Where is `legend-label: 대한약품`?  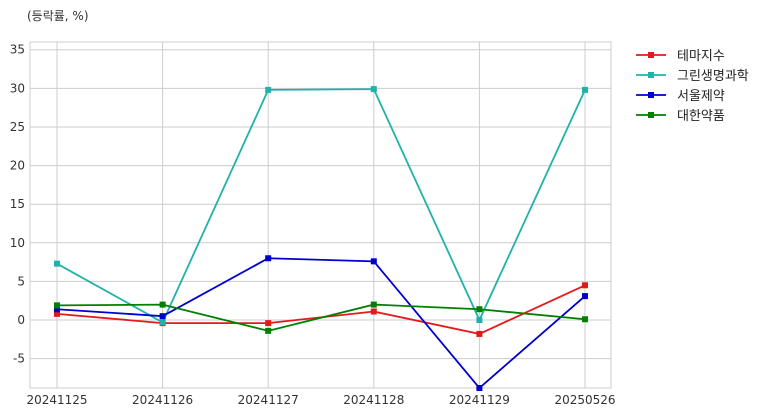 legend-label: 대한약품 is located at coordinates (701, 116).